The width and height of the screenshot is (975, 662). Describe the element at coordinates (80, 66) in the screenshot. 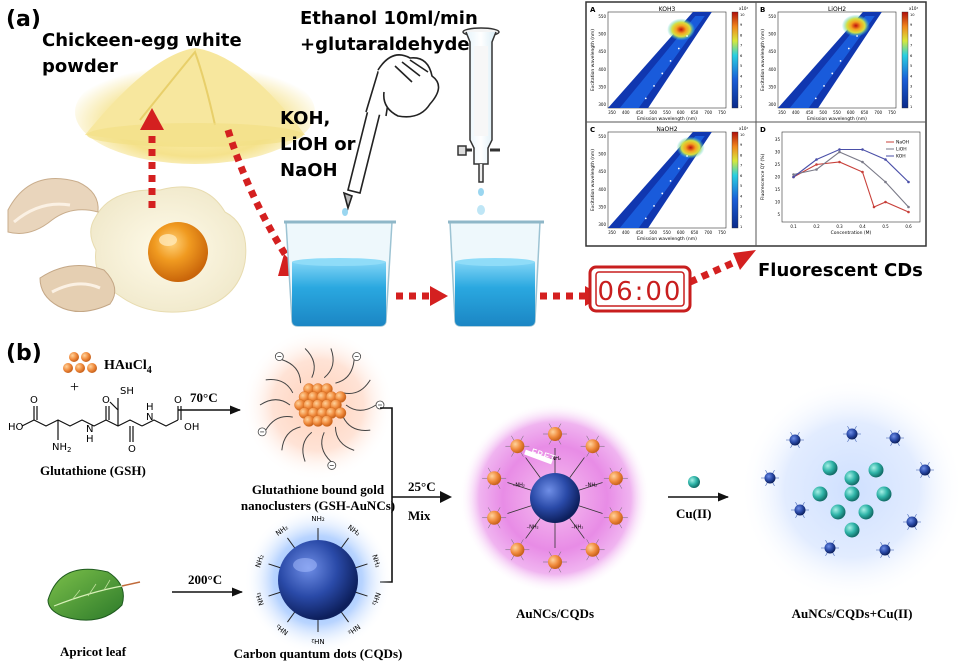

I see `powder-label-line2: powder` at that location.